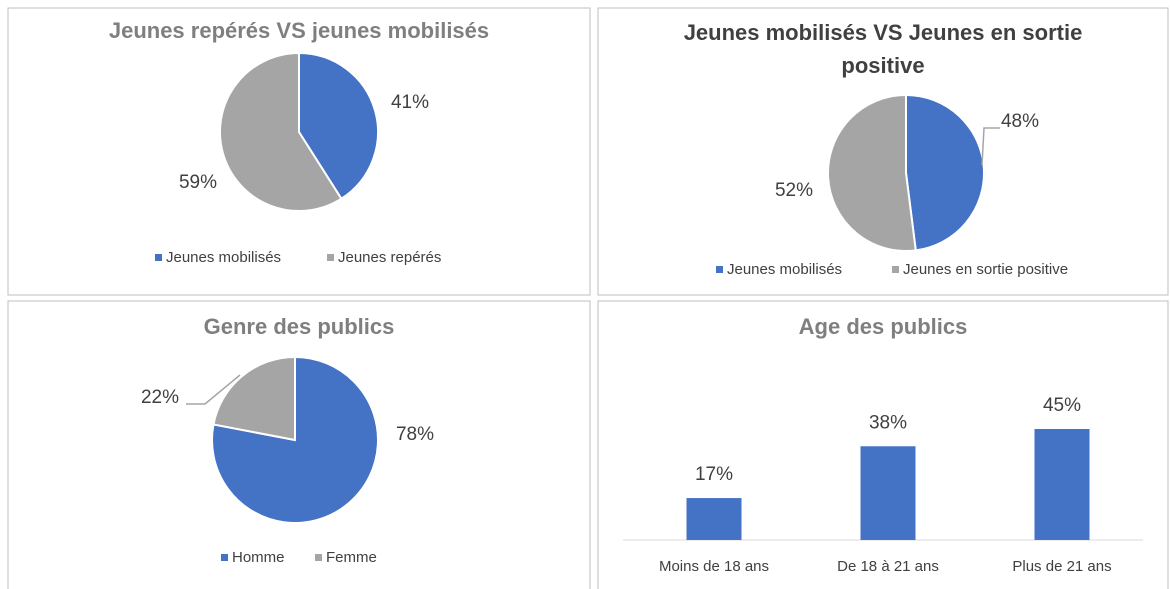  I want to click on data-label: 59%, so click(198, 182).